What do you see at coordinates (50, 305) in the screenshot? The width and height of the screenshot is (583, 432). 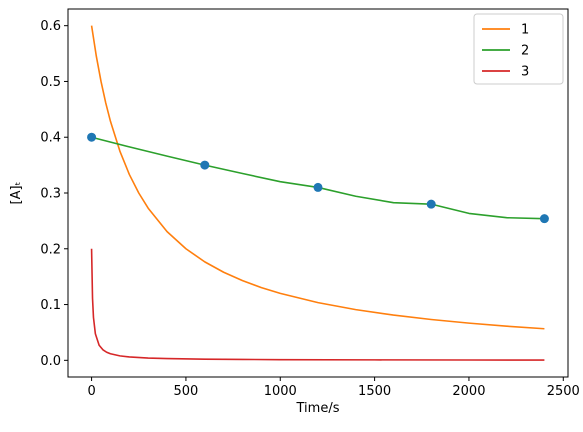 I see `y-tick-label: 0.1` at bounding box center [50, 305].